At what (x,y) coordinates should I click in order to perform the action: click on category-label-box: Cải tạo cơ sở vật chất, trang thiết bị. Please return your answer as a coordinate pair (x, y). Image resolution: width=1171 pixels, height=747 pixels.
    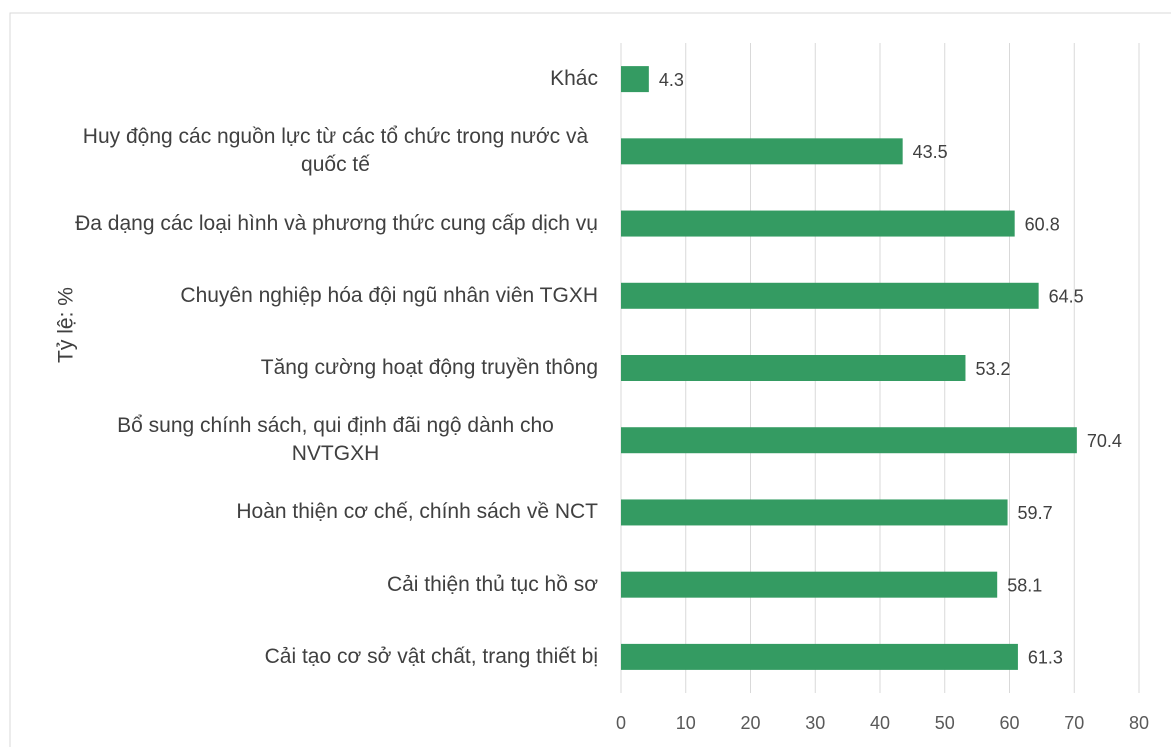
    Looking at the image, I should click on (318, 657).